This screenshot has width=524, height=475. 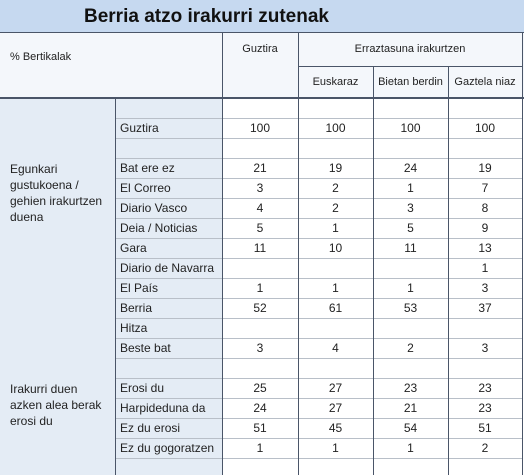 I want to click on row-label: Diario Vasco, so click(x=154, y=208).